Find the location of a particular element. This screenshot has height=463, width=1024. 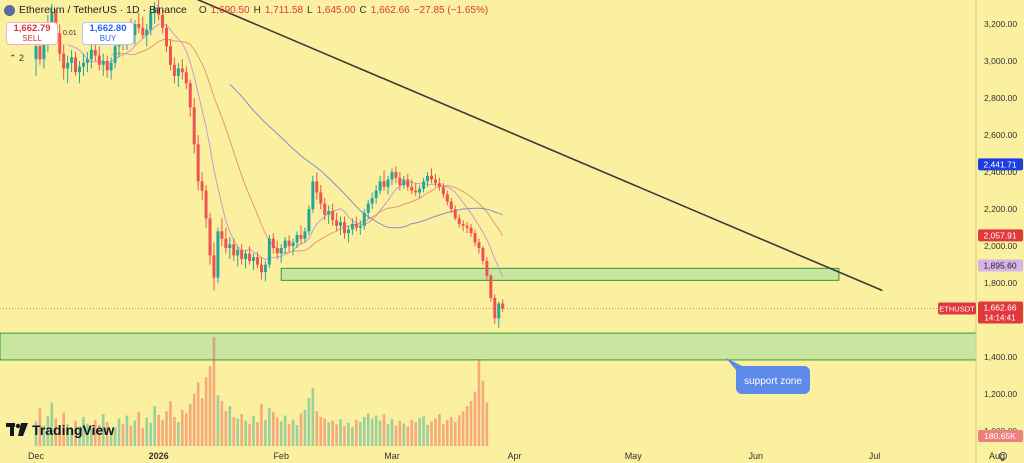

low-value: 1,645.00 is located at coordinates (336, 10).